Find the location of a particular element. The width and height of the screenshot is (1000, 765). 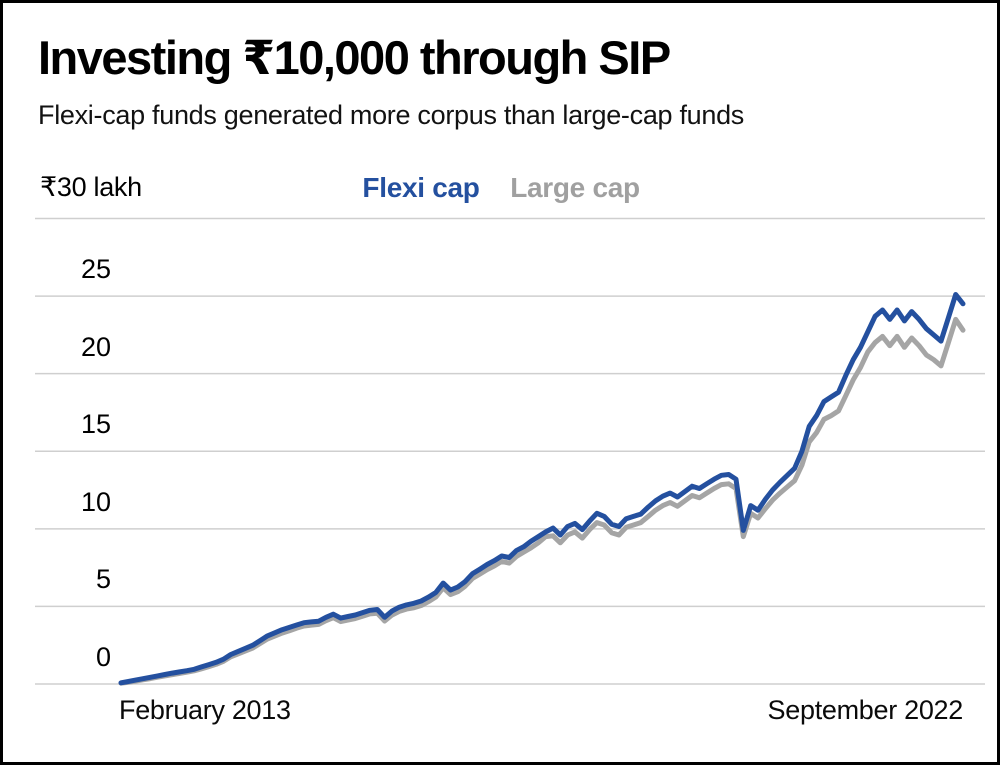

y-tick-label-15: 15 is located at coordinates (95, 424).